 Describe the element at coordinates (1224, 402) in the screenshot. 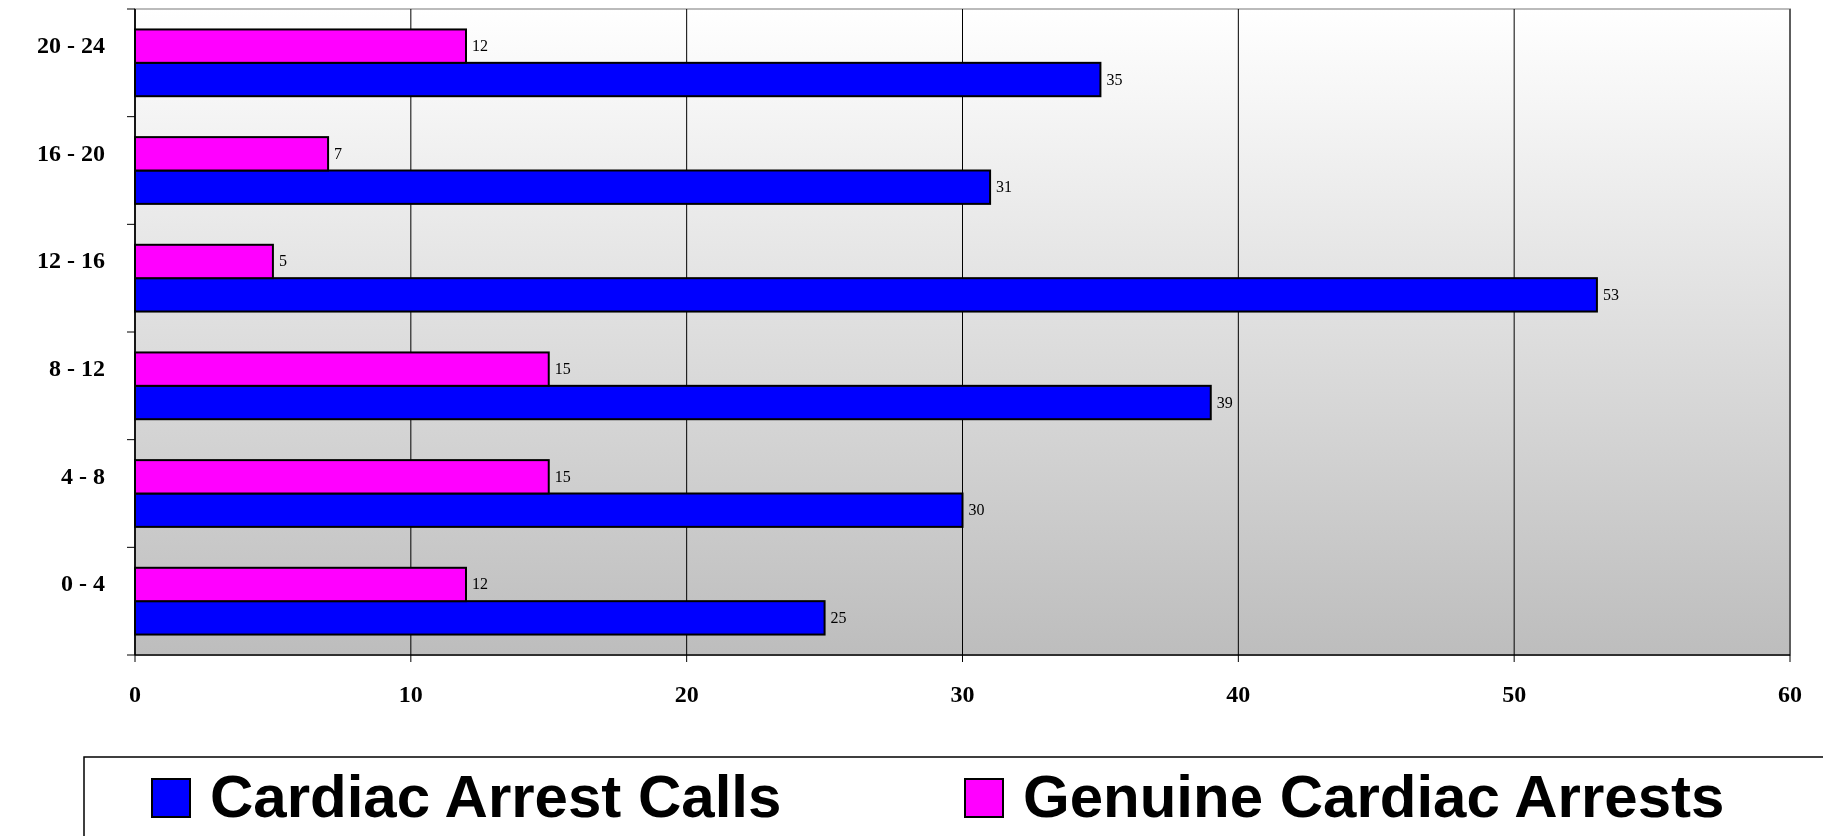

I see `data-label: 39` at that location.